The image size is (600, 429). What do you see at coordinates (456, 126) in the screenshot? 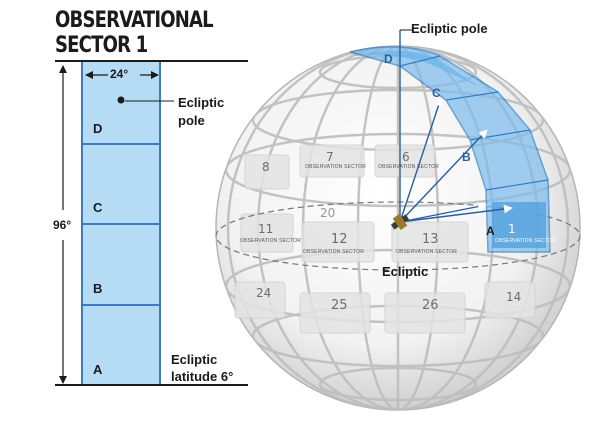
I see `pointing-vectors` at bounding box center [456, 126].